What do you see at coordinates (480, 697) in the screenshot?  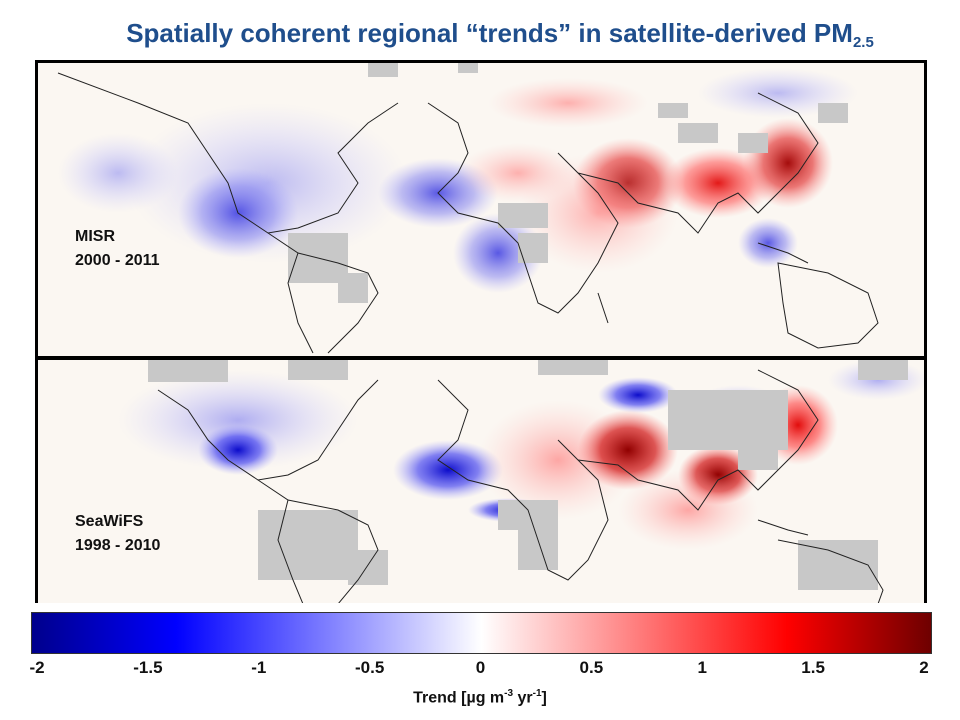 I see `colorbar-label: Trend [µg m-3 yr-1]` at bounding box center [480, 697].